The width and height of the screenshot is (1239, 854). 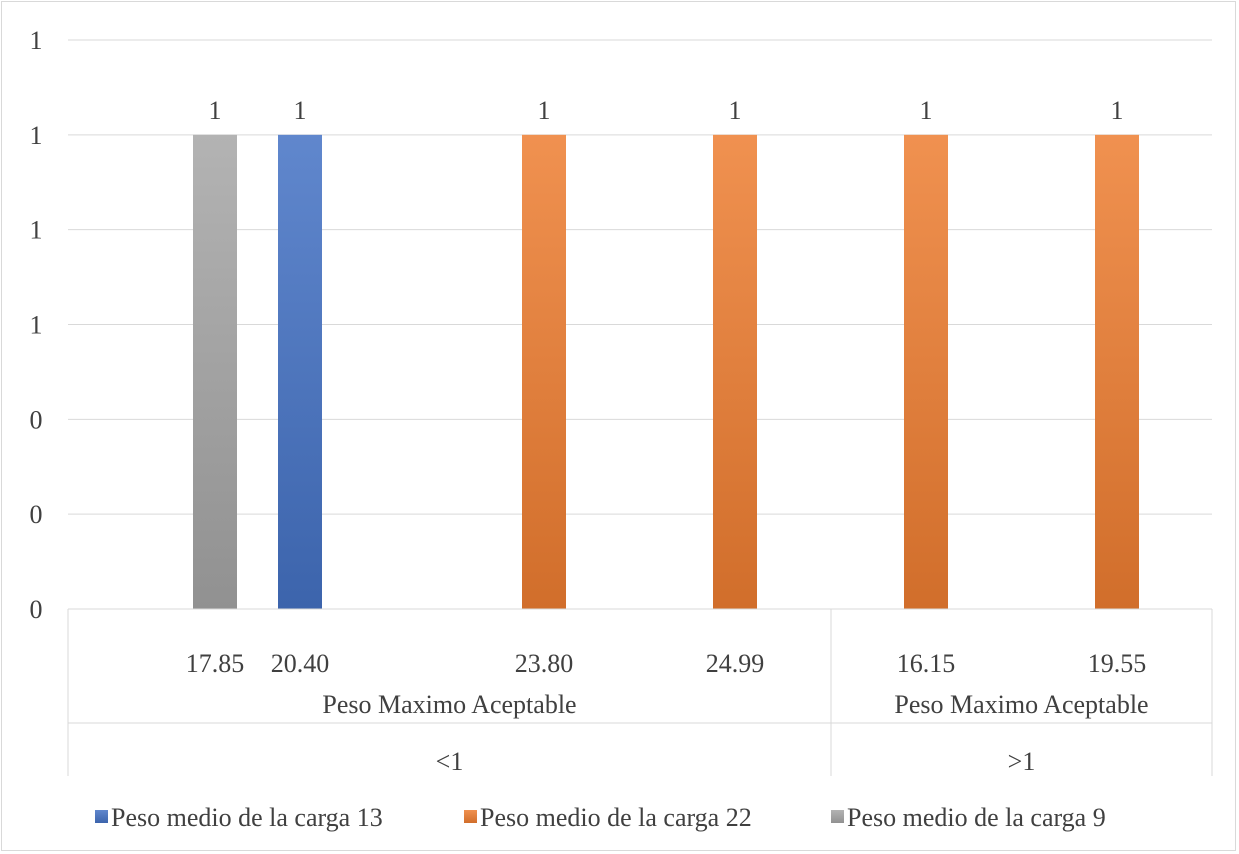 What do you see at coordinates (1022, 761) in the screenshot?
I see `x-parent-group-label: >1` at bounding box center [1022, 761].